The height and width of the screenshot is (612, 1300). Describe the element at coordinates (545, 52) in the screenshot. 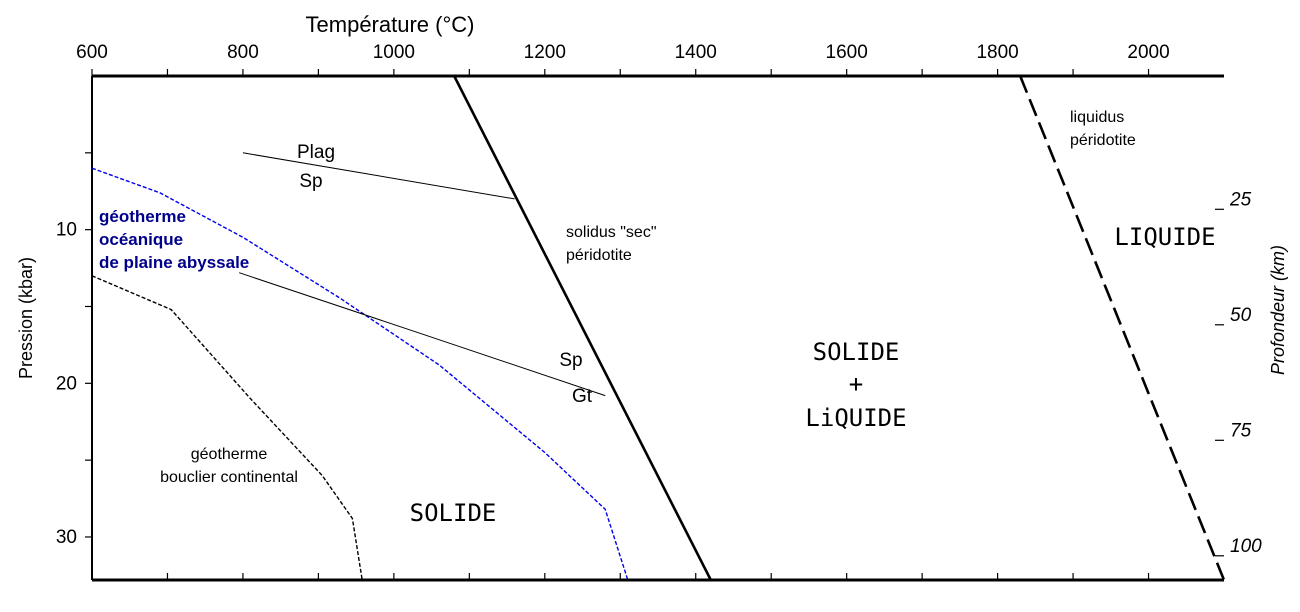

I see `x-tick-label: 1200` at that location.